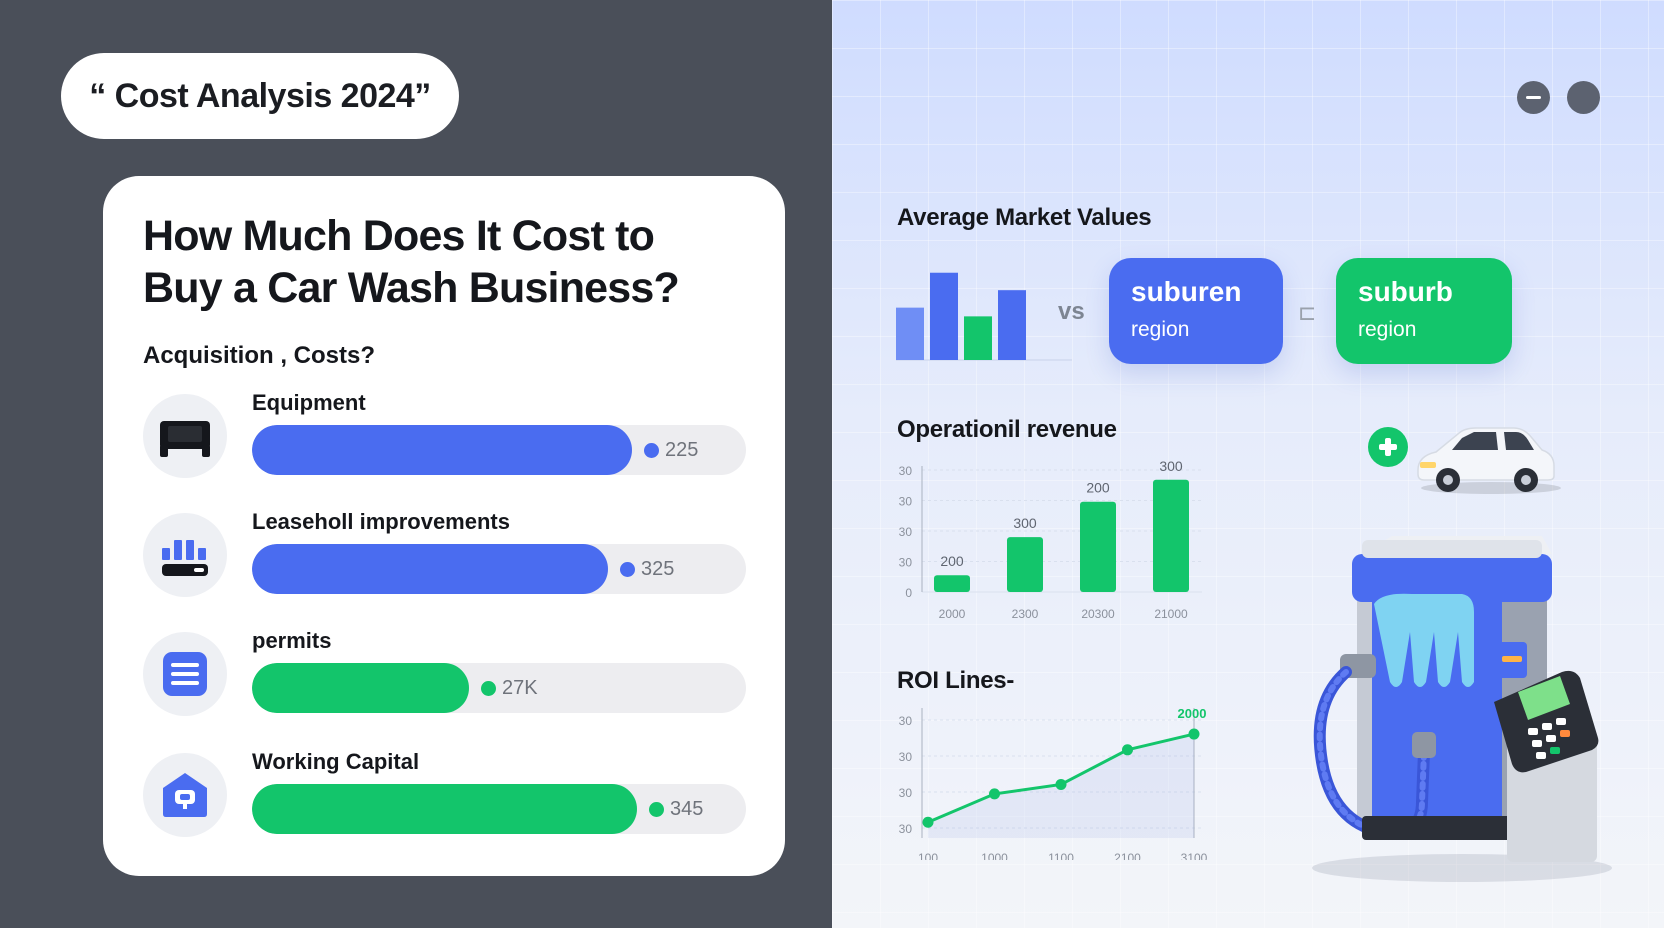 Image resolution: width=1664 pixels, height=928 pixels. Describe the element at coordinates (520, 687) in the screenshot. I see `cost-value: 27K` at that location.